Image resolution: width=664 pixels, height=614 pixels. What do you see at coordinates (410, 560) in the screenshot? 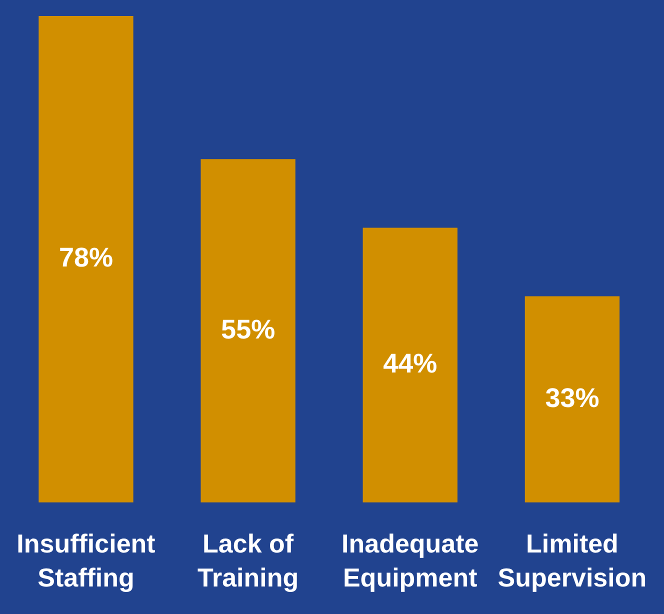
I see `x-tick-label: Inadequate Equipment` at bounding box center [410, 560].